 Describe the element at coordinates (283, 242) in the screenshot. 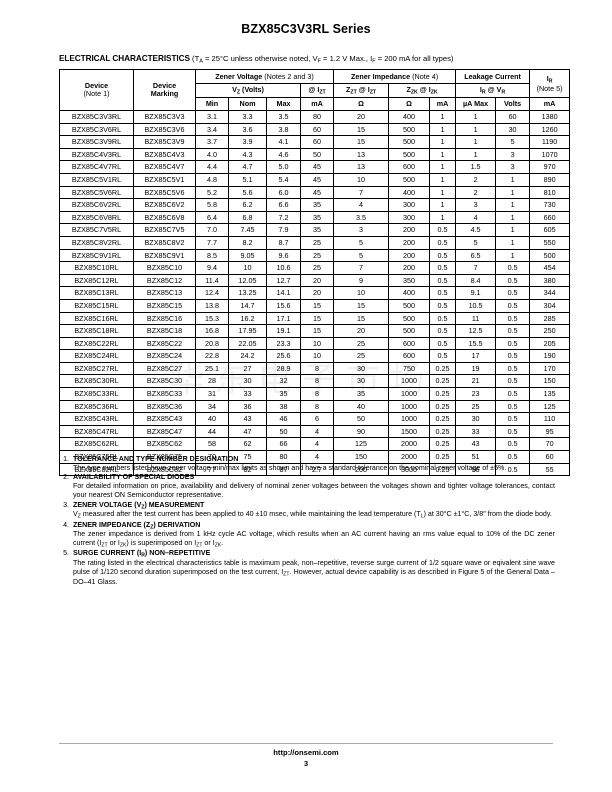

I see `cell-vz-max: 8.7` at that location.